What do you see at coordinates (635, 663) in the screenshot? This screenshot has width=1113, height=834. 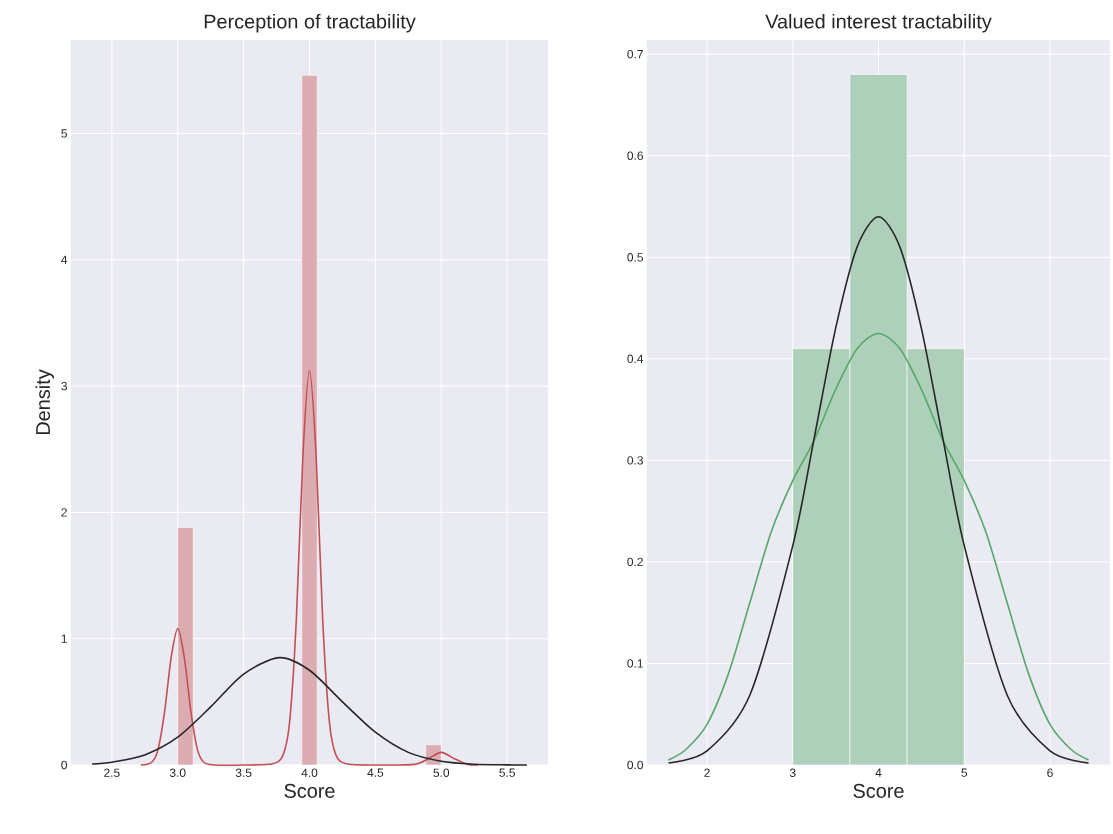 I see `y-tick-label: 0.1` at bounding box center [635, 663].